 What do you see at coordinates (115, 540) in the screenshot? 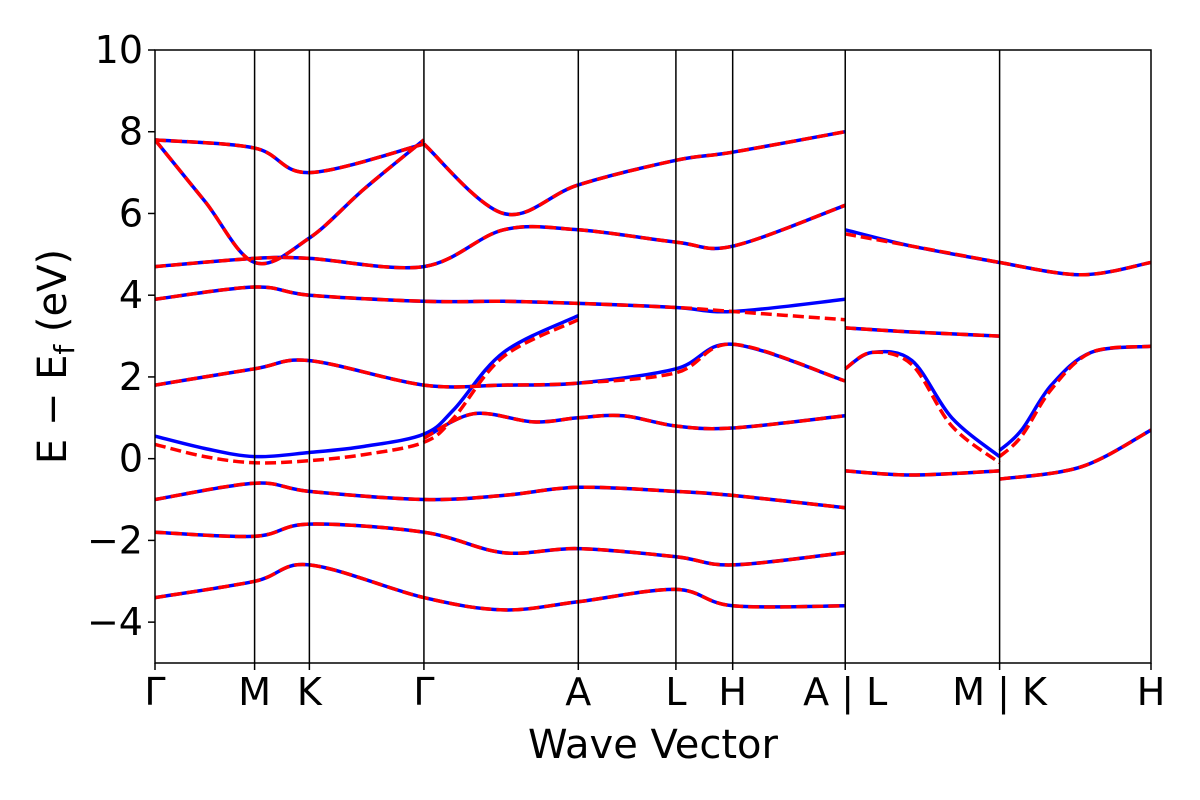
I see `y-tick-label: −2` at bounding box center [115, 540].